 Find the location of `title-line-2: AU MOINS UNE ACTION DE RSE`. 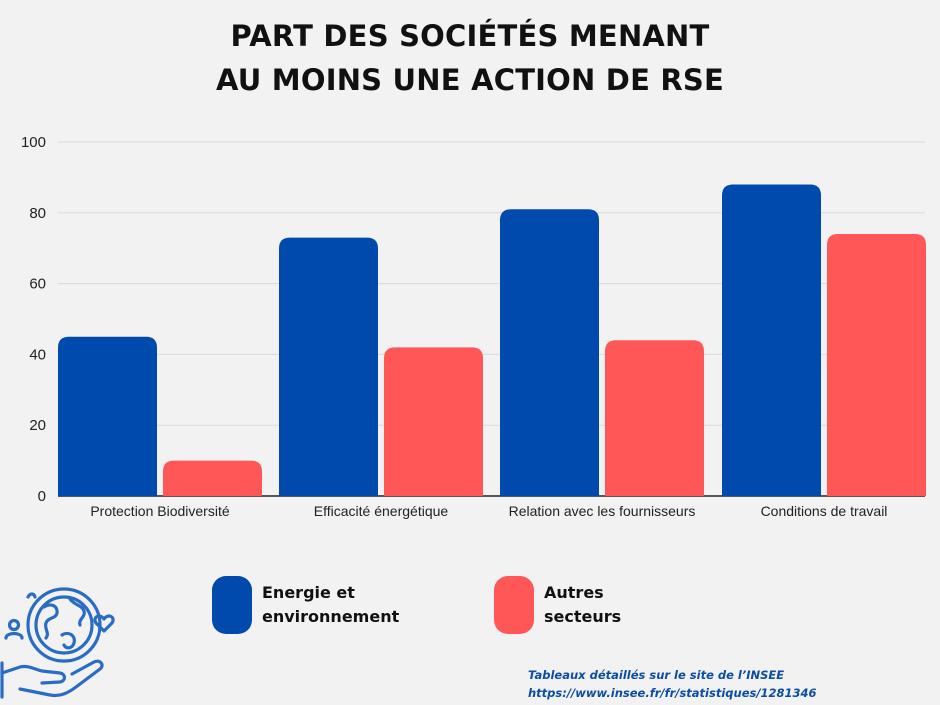

title-line-2: AU MOINS UNE ACTION DE RSE is located at coordinates (470, 80).